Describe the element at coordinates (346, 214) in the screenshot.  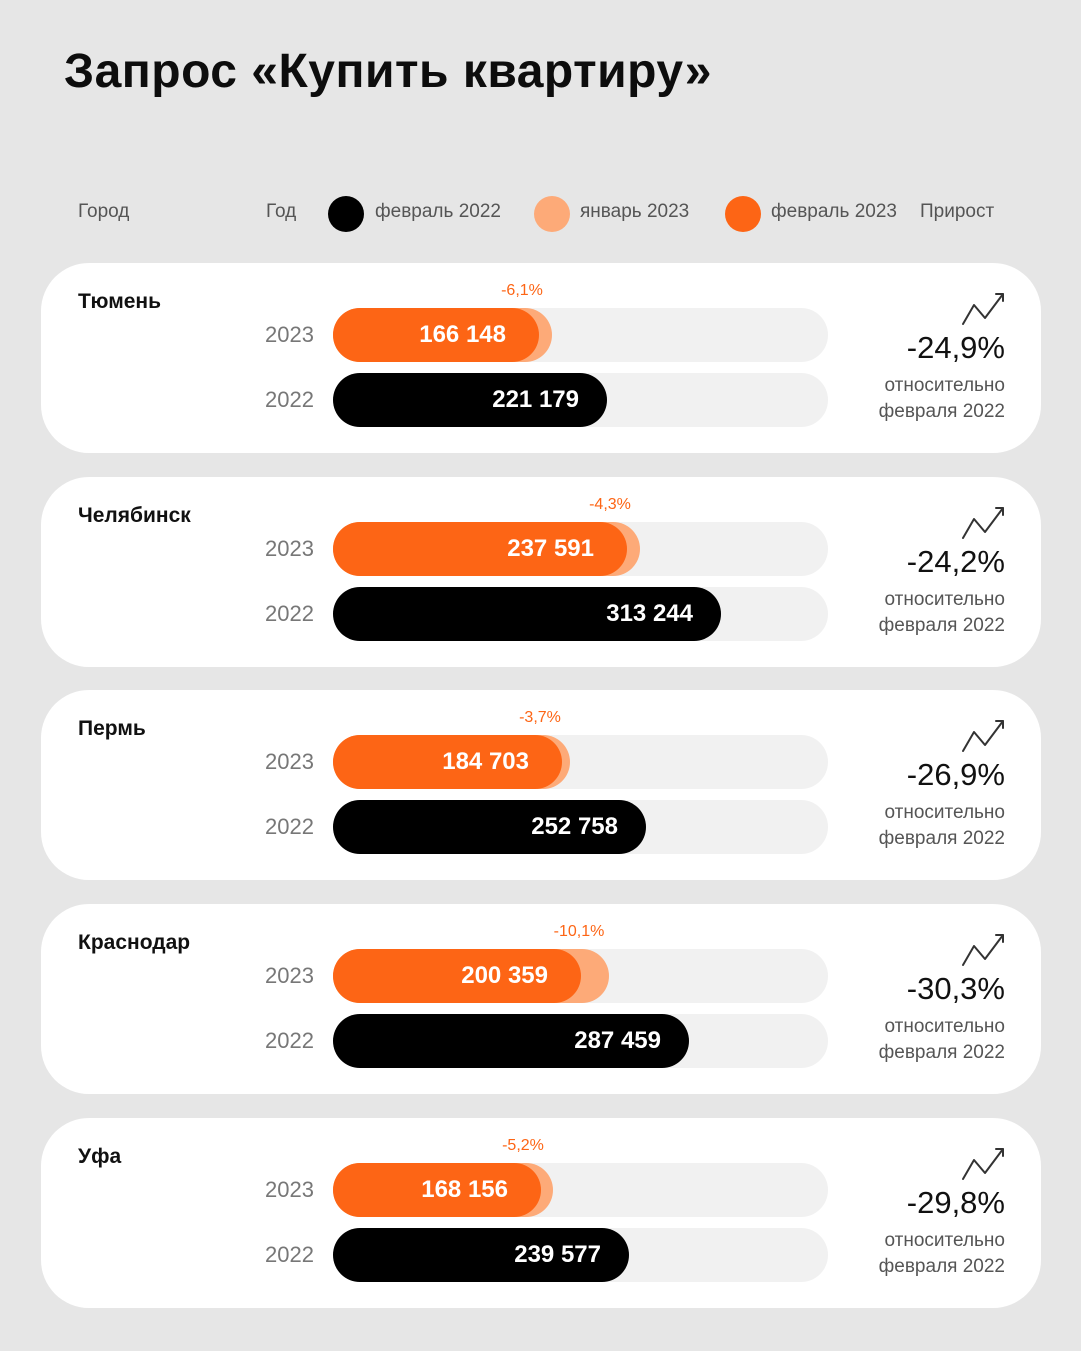
I see `legend-swatch-feb-2022` at that location.